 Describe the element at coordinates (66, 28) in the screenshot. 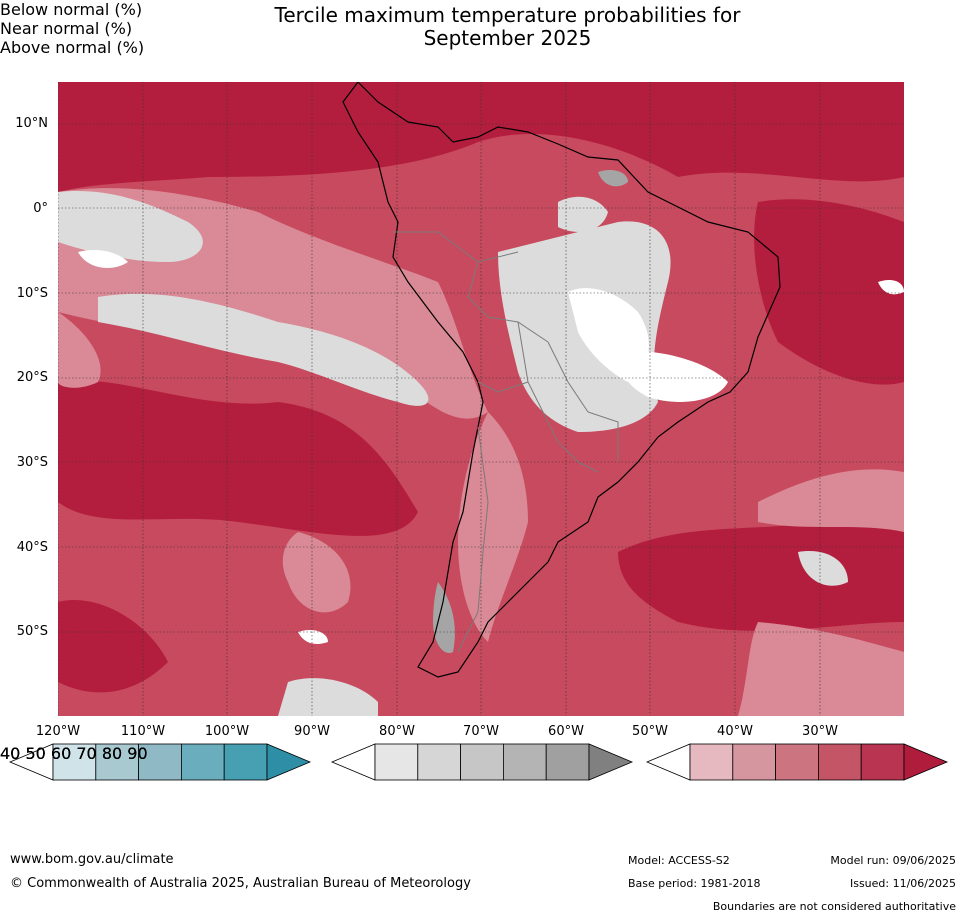

I see `legend-near-caption: Near normal (%)` at that location.